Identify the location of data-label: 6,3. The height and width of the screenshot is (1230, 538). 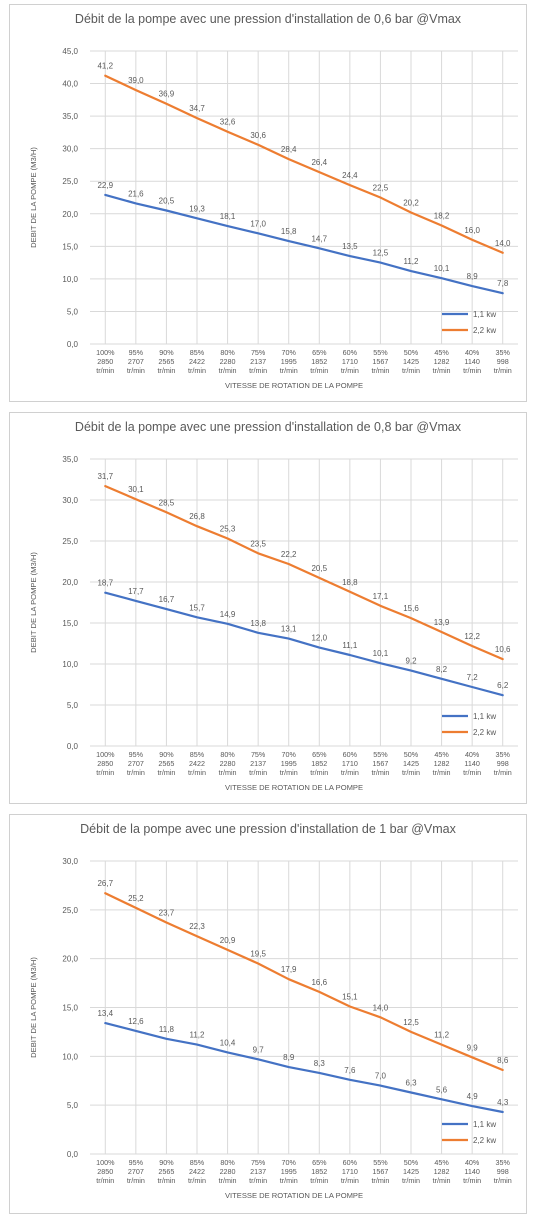
(411, 1082).